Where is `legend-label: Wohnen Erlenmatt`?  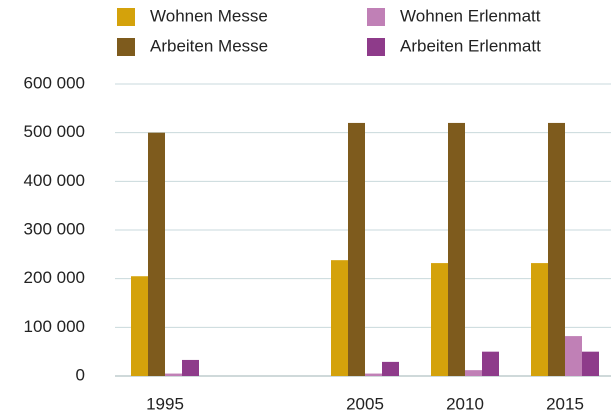 legend-label: Wohnen Erlenmatt is located at coordinates (470, 15).